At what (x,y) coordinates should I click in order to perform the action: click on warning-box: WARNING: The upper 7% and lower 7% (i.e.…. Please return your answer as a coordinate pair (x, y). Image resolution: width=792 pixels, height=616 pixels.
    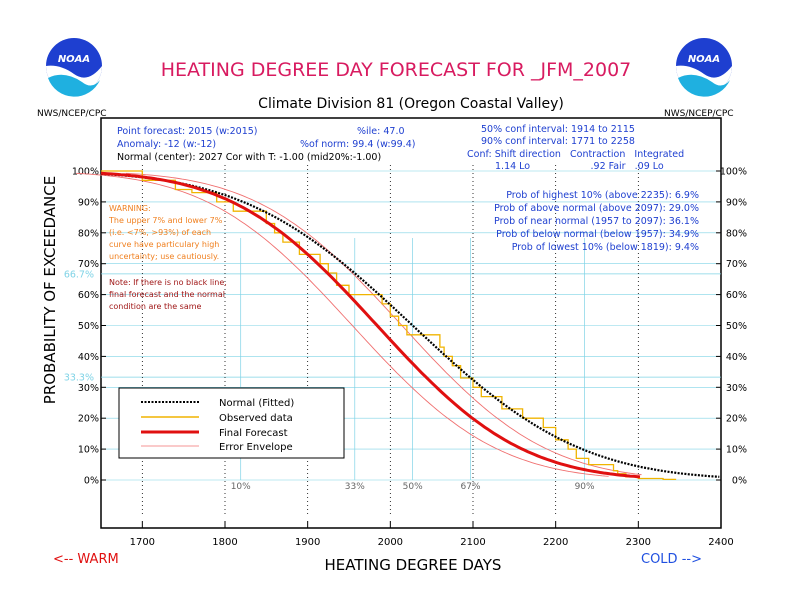
    Looking at the image, I should click on (165, 232).